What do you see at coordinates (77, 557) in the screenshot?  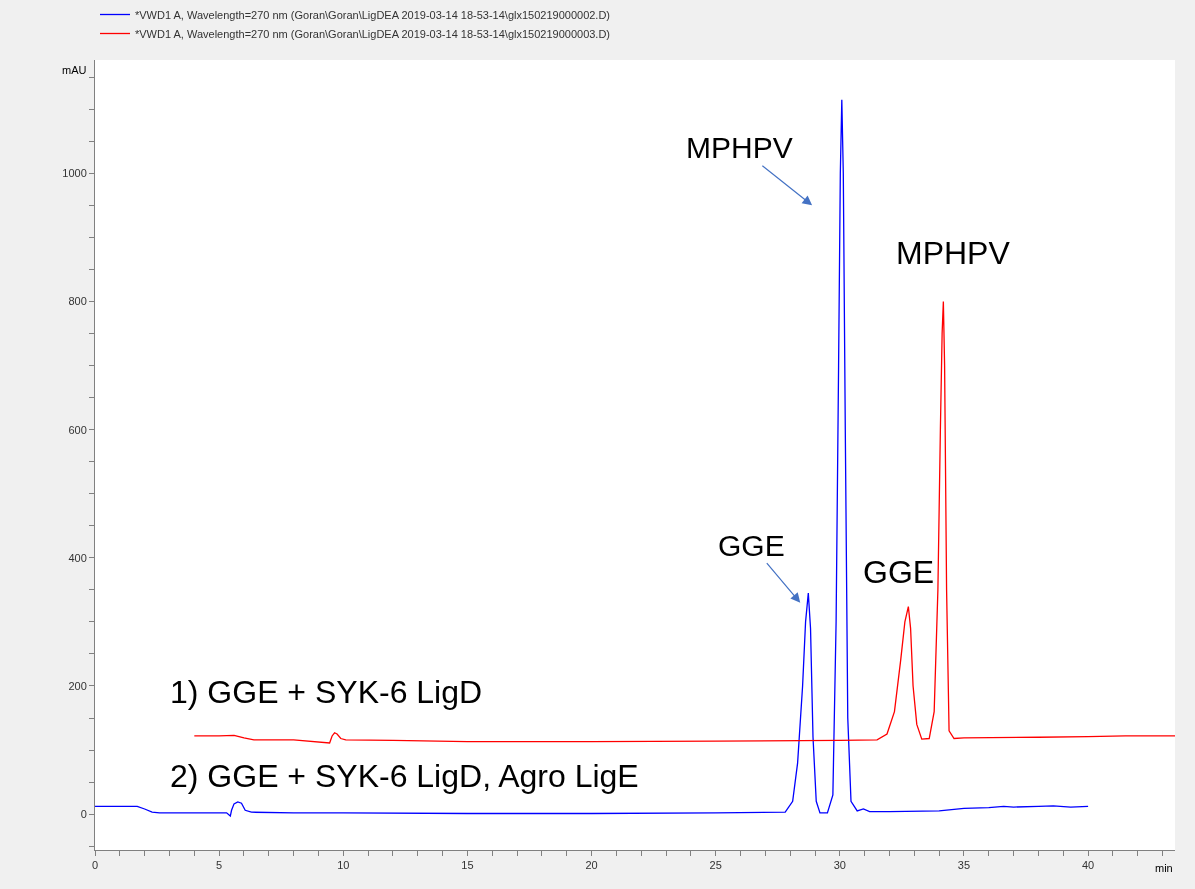 I see `y-tick-label: 400` at bounding box center [77, 557].